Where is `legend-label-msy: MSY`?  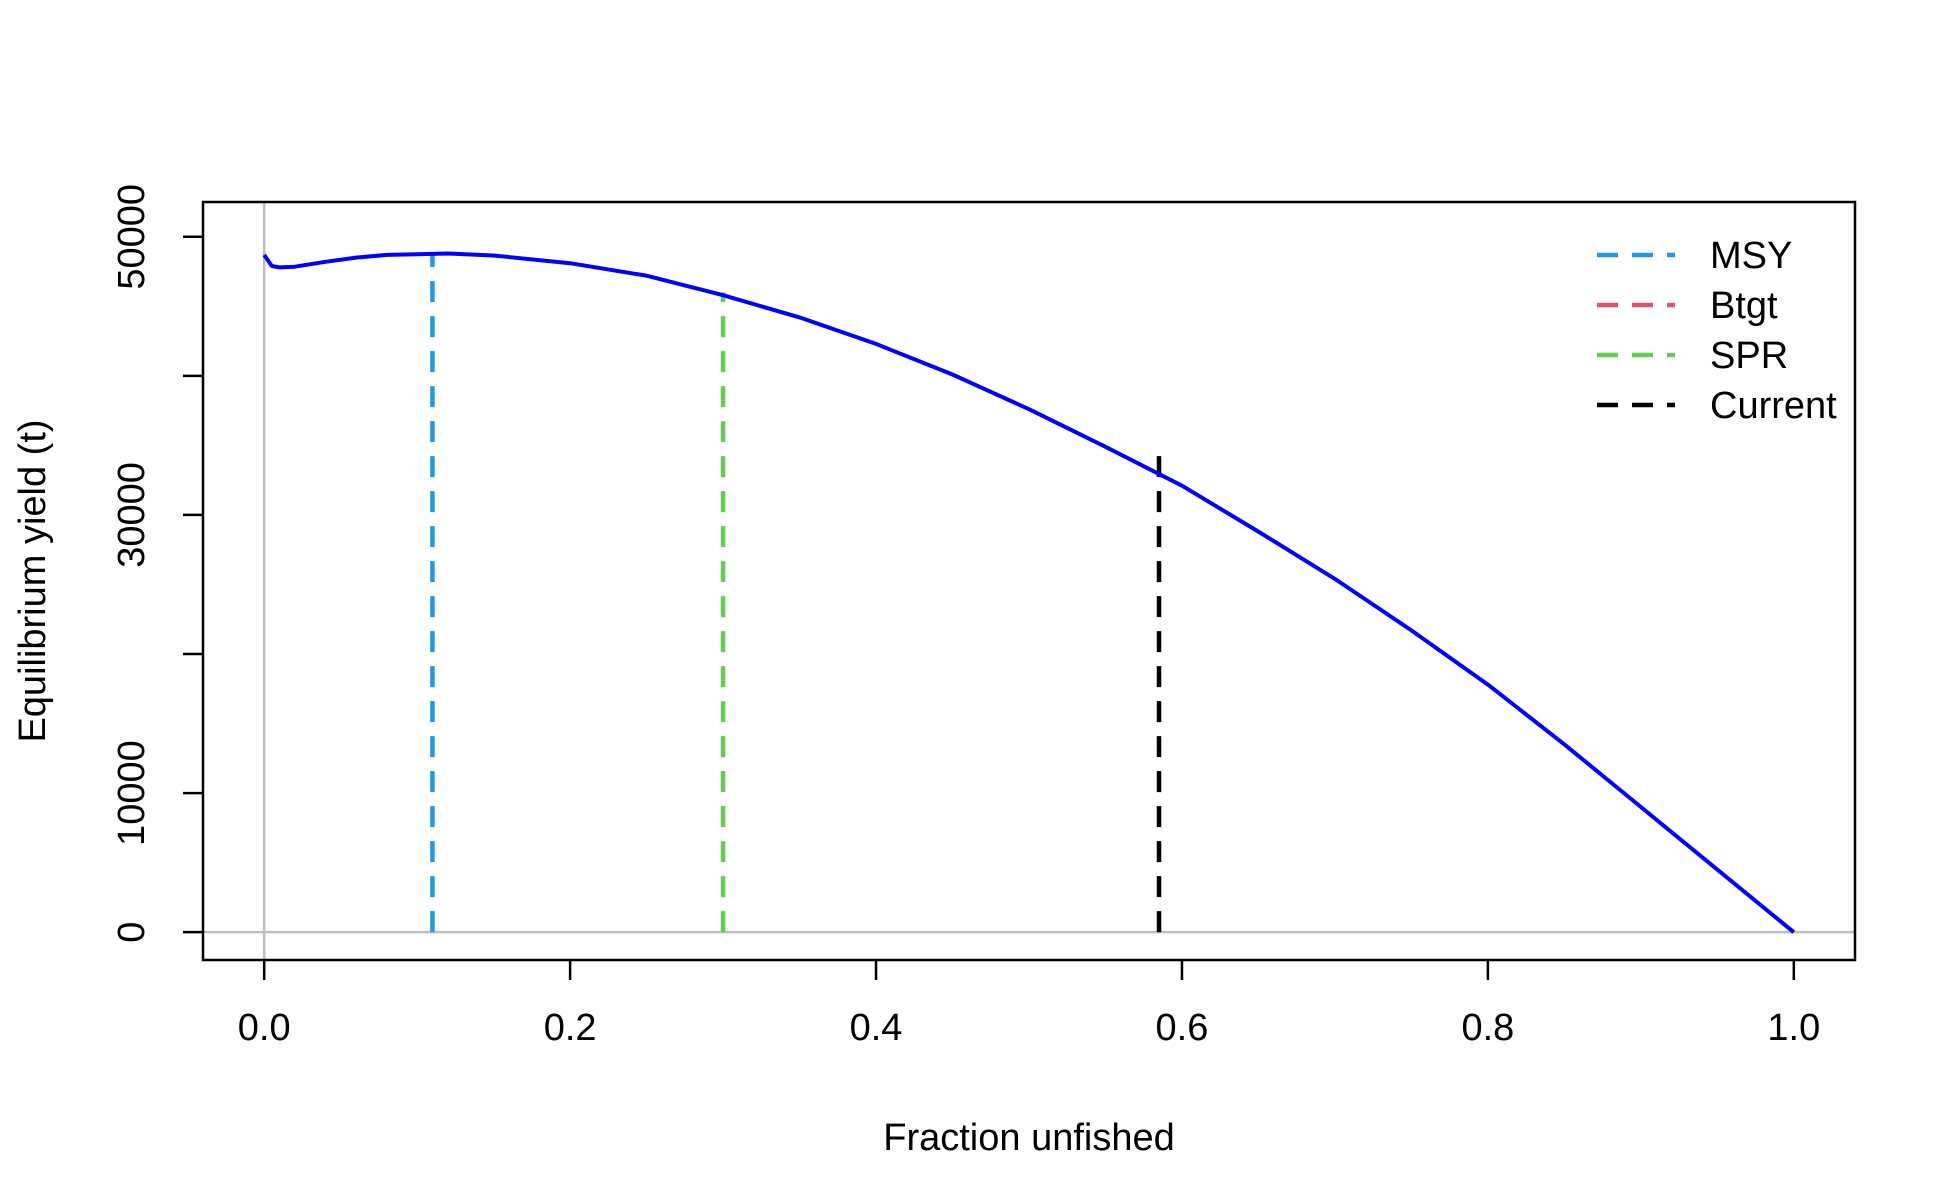 legend-label-msy: MSY is located at coordinates (1751, 256).